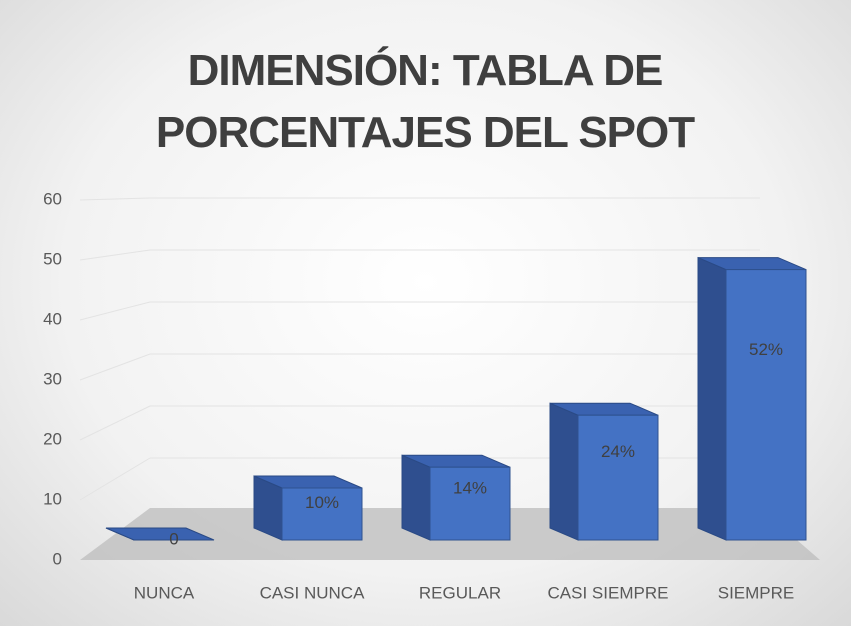 The height and width of the screenshot is (626, 851). Describe the element at coordinates (52, 498) in the screenshot. I see `y-tick-label: 10` at that location.